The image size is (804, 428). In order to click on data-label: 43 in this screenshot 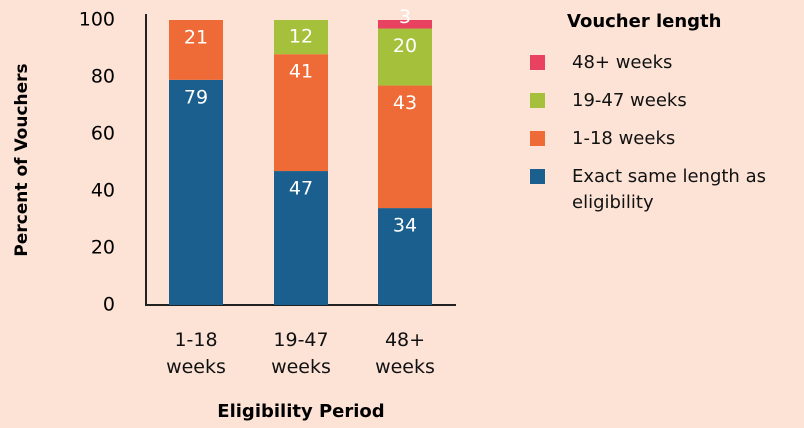, I will do `click(405, 103)`.